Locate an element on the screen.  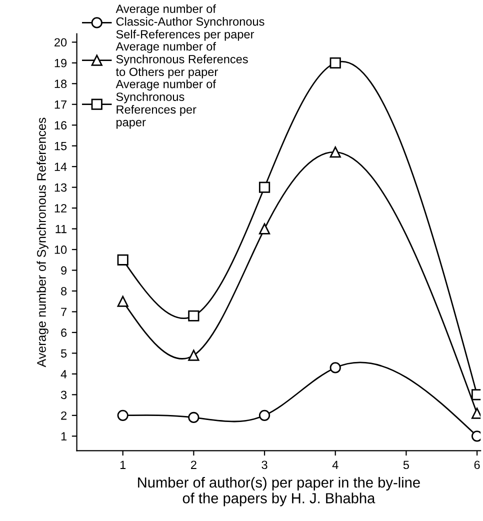
y-axis-title: Average number of Synchronous References is located at coordinates (42, 243).